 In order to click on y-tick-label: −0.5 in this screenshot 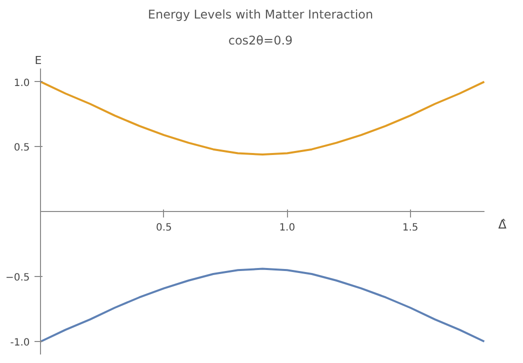, I will do `click(18, 278)`.